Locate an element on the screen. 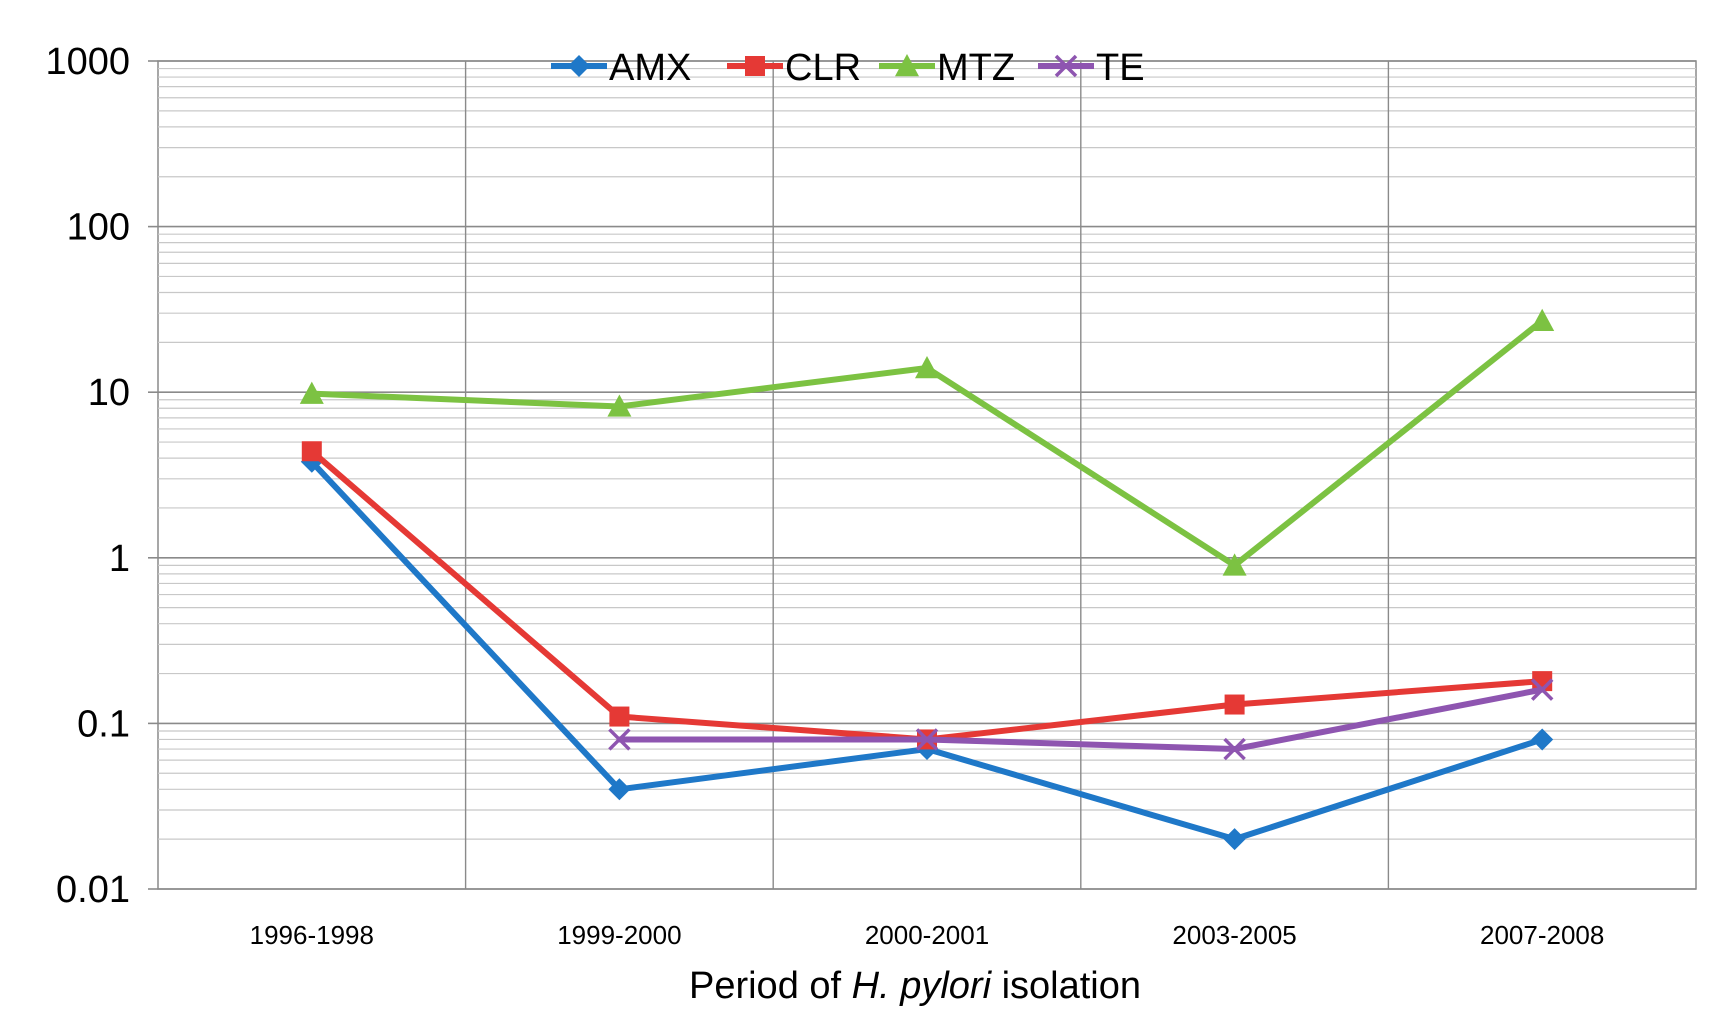  legend-marker-clr is located at coordinates (755, 66).